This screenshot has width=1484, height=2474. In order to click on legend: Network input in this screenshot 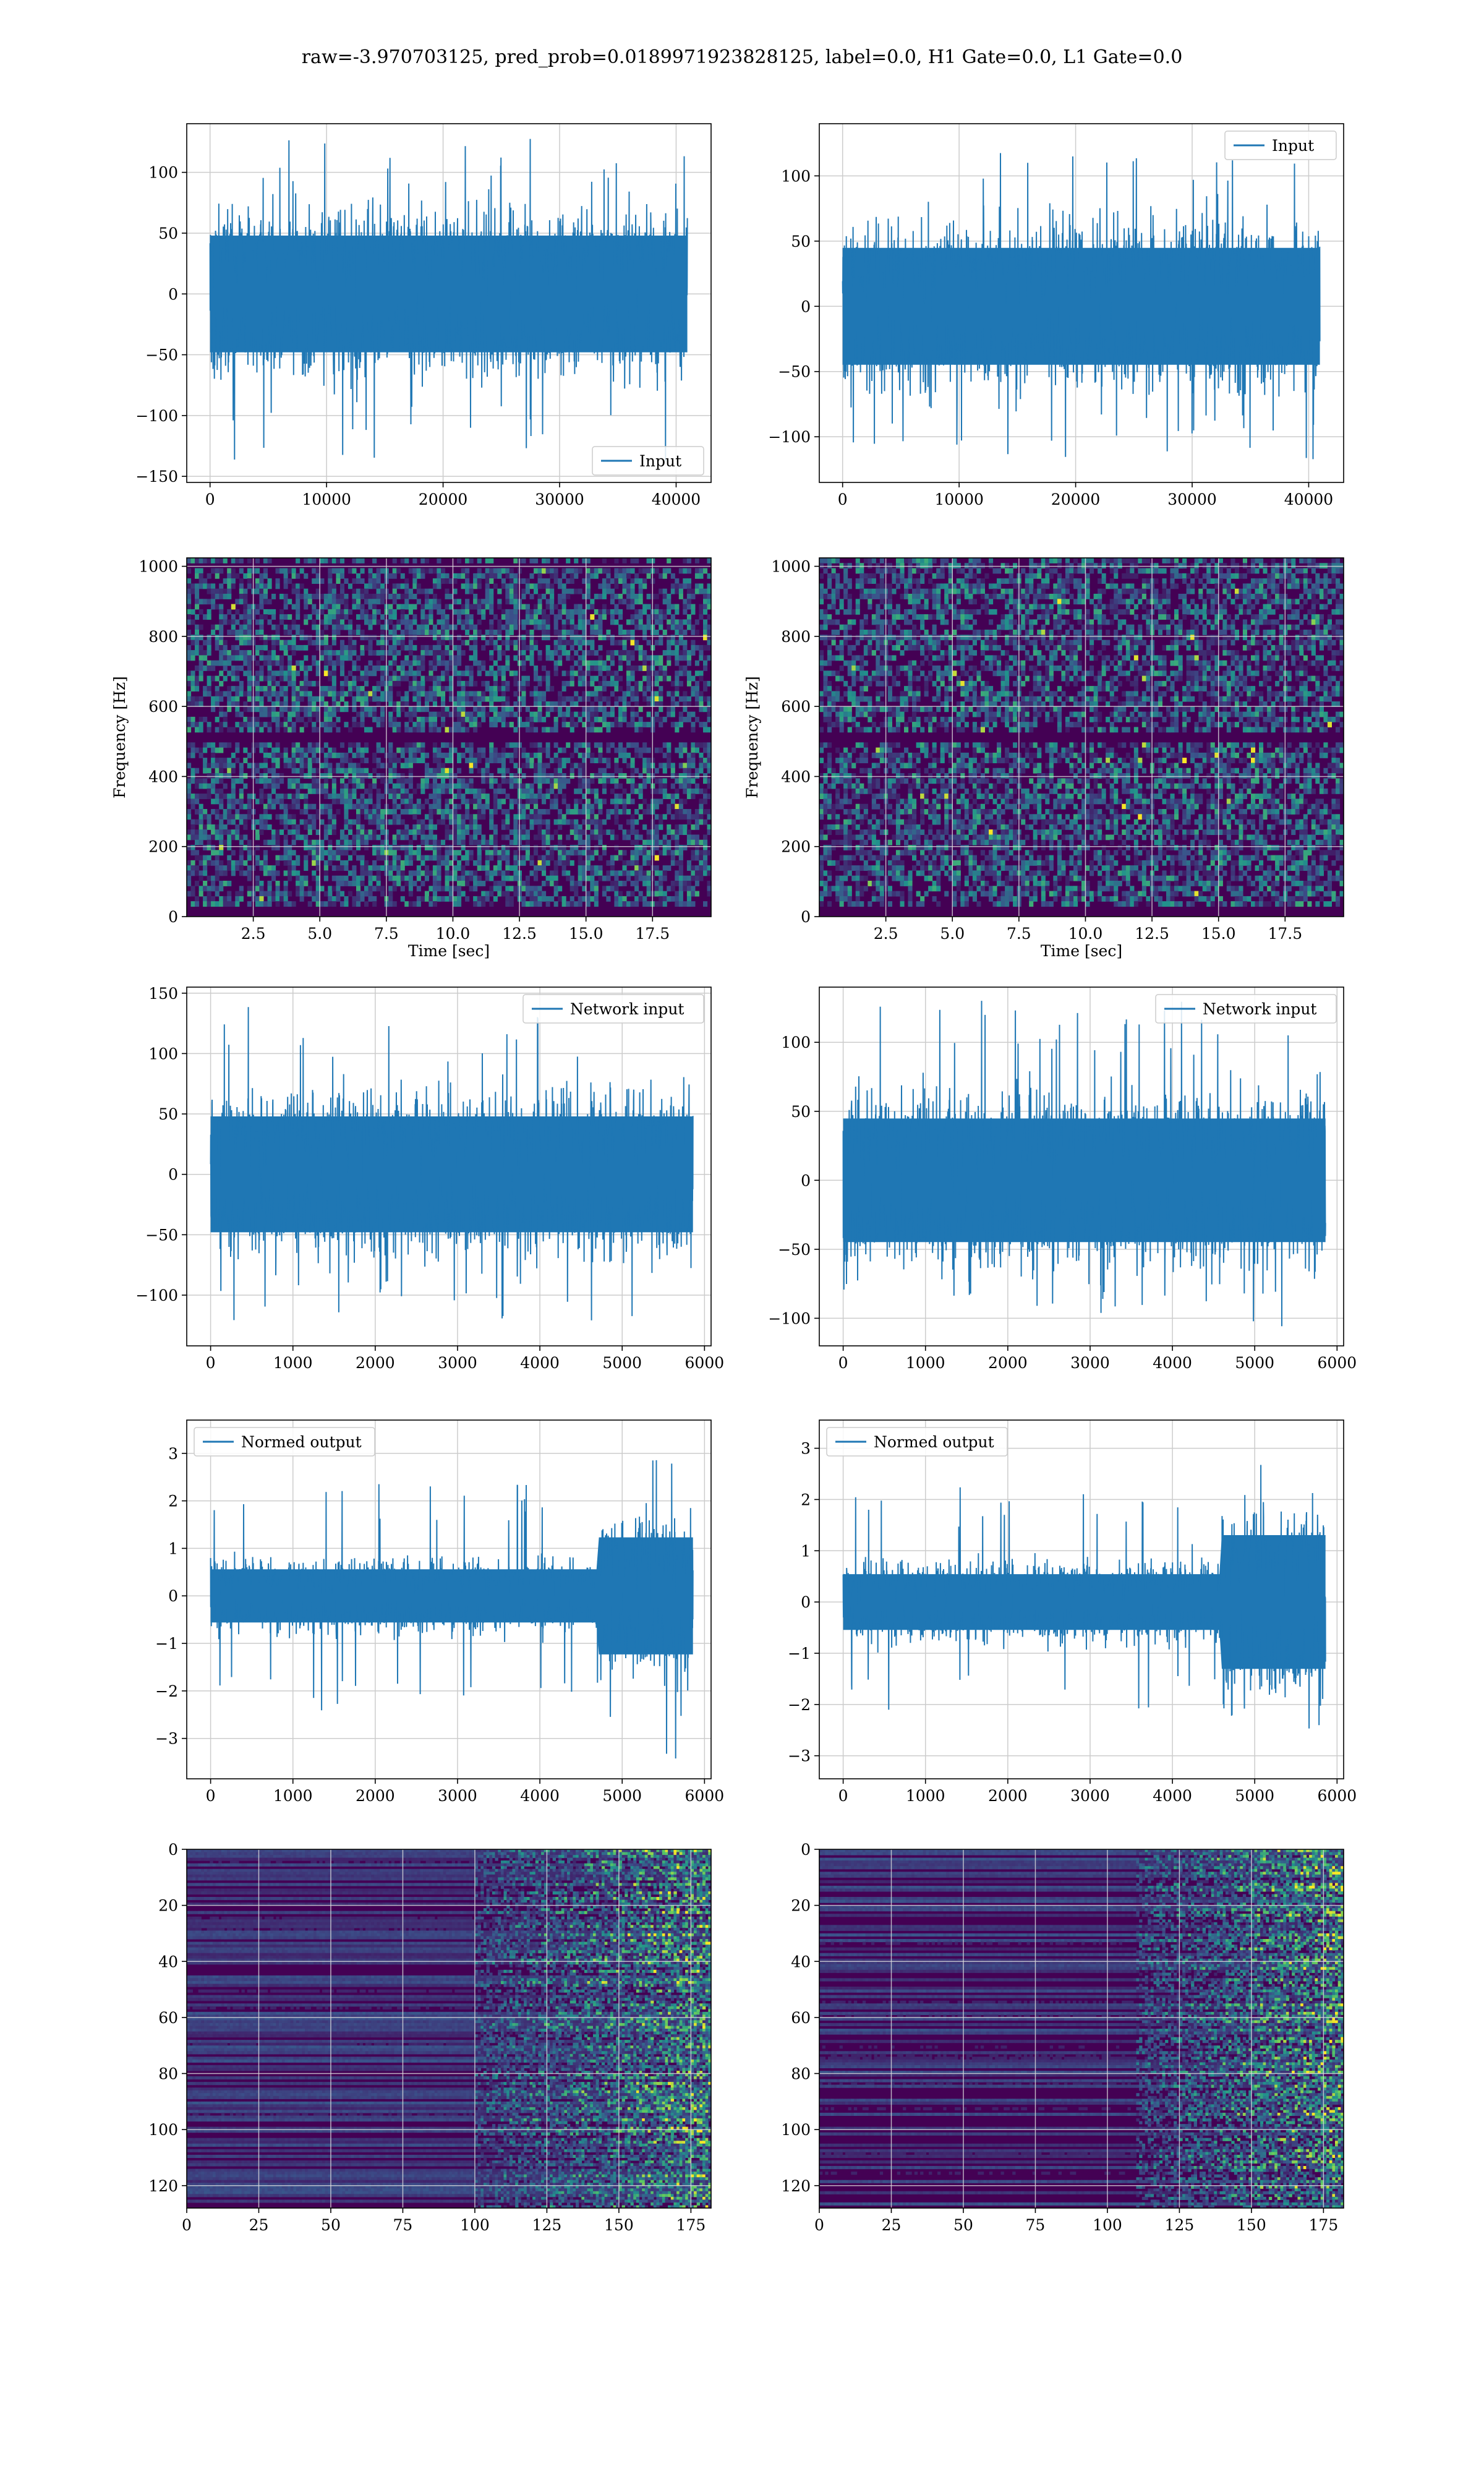, I will do `click(613, 1009)`.